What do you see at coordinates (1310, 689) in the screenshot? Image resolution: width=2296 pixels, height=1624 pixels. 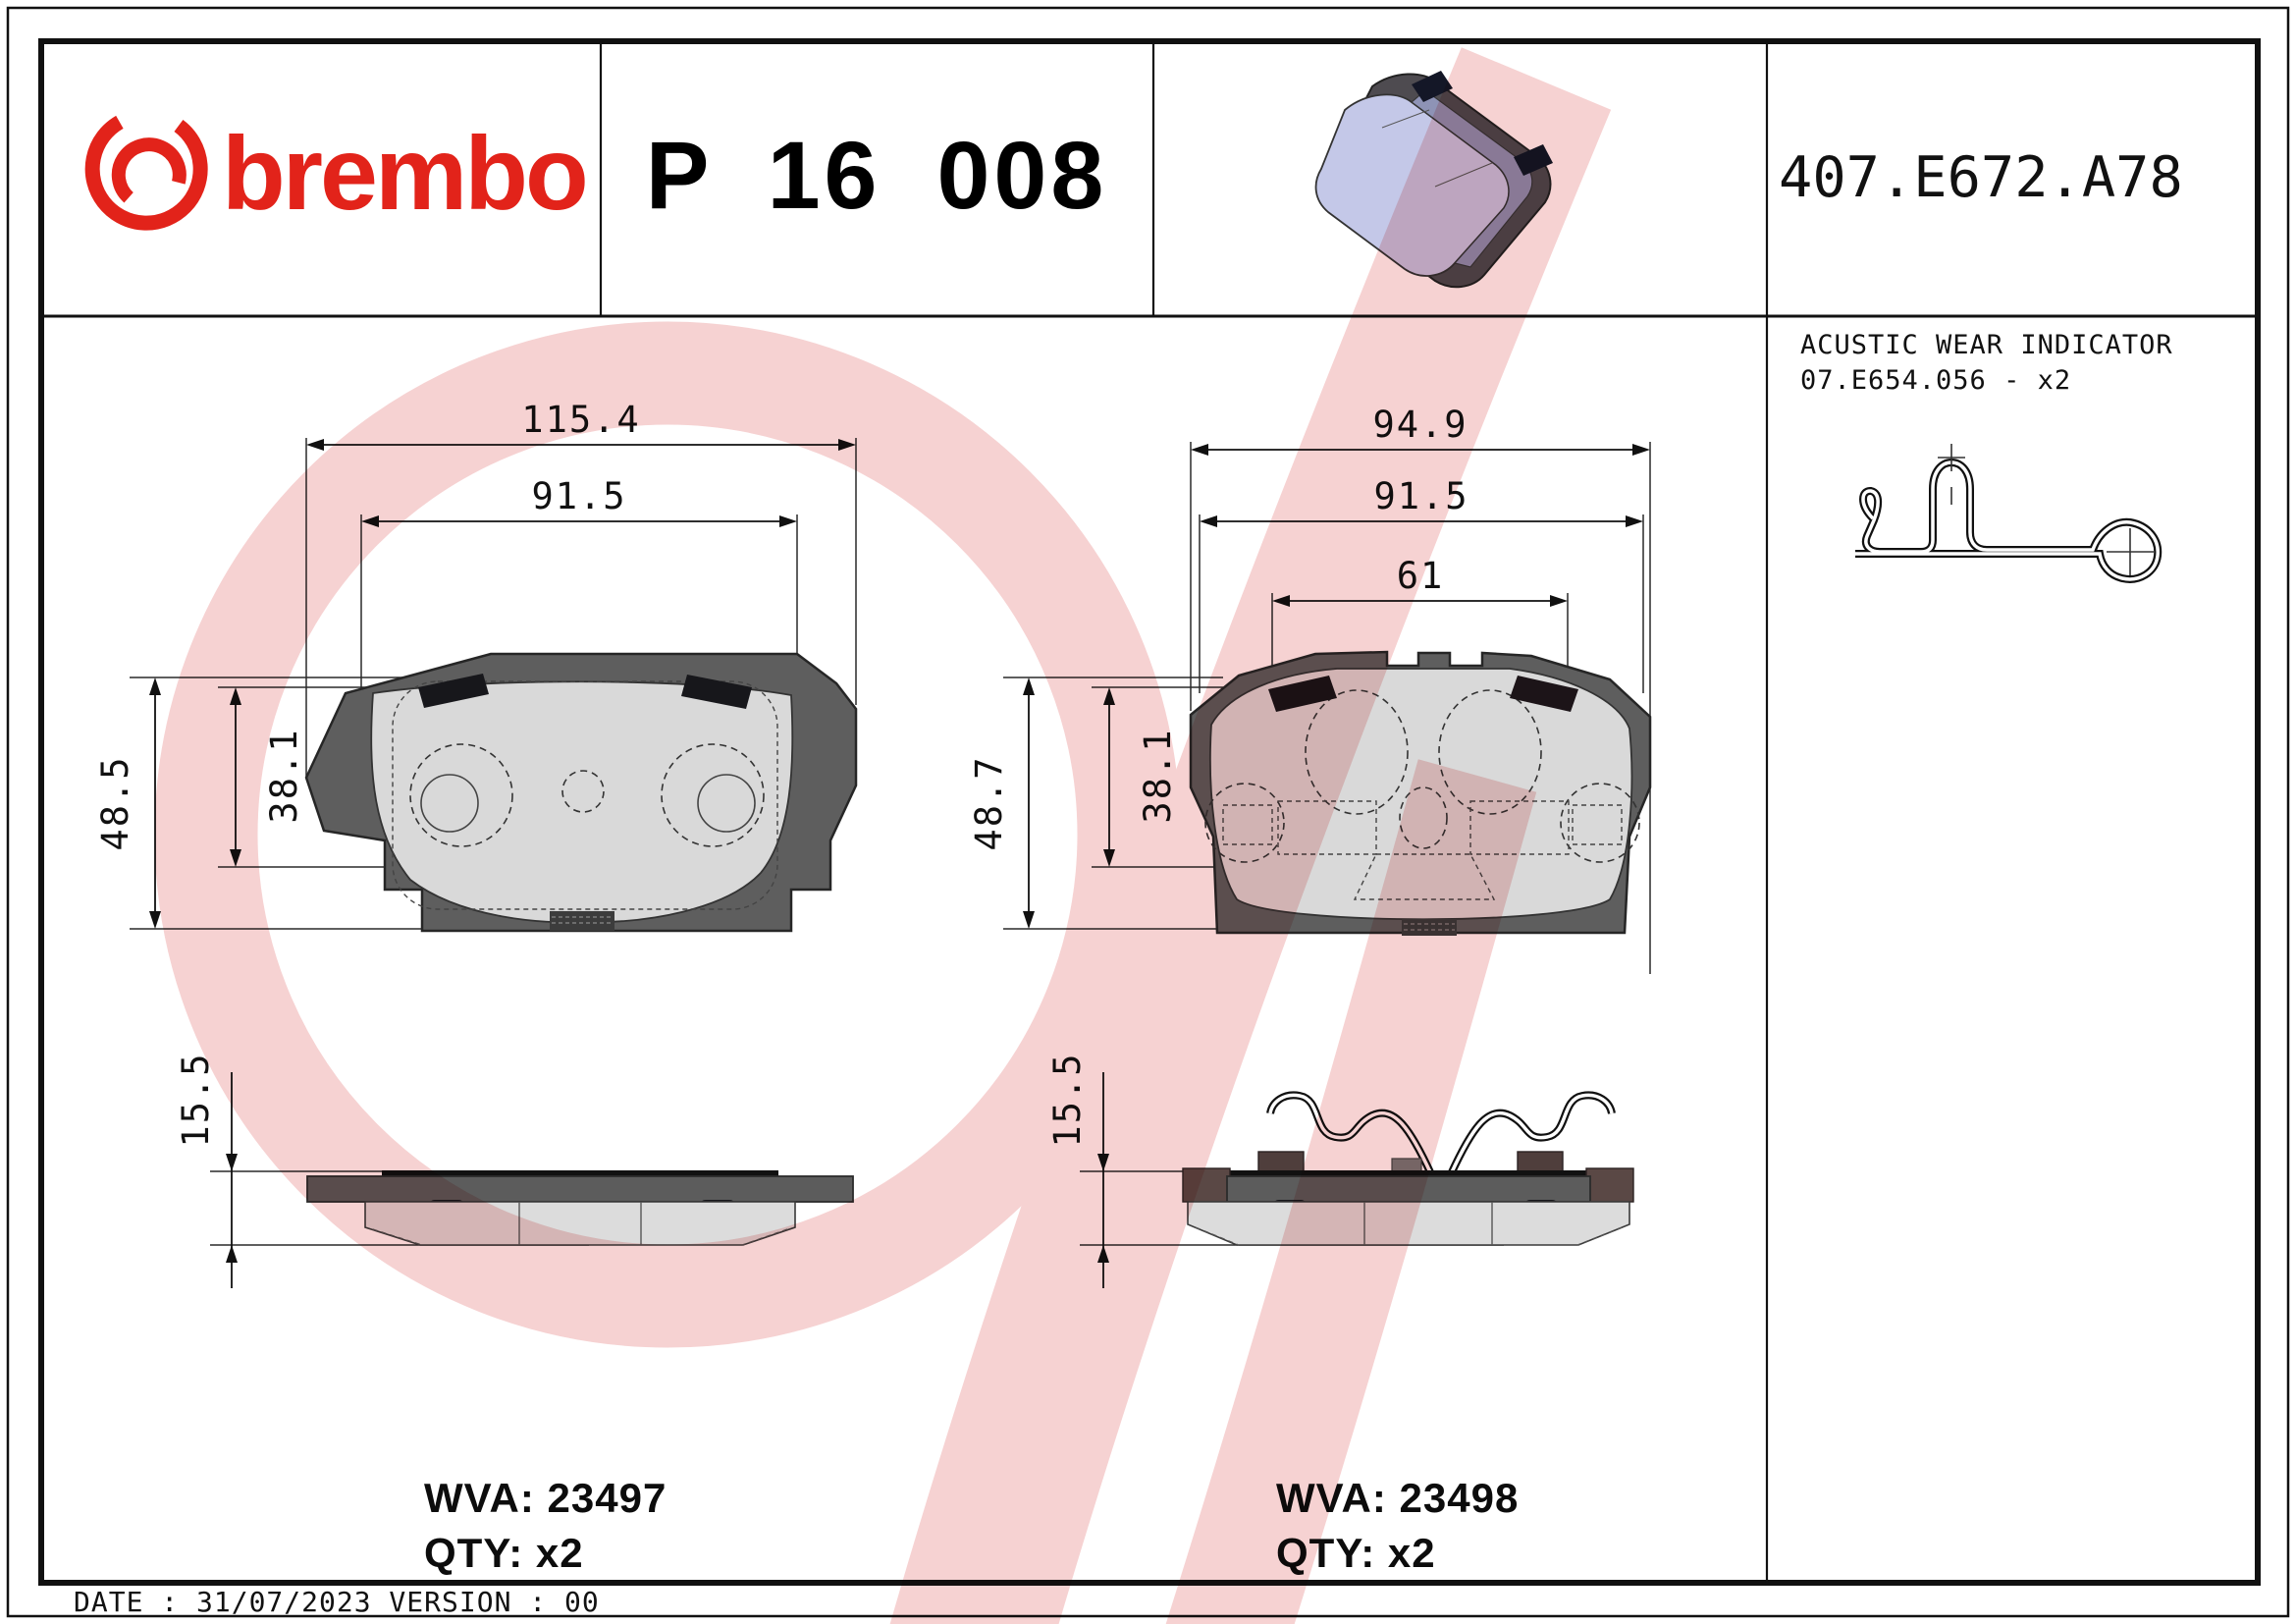 I see `right-pad-front-view: 94.9 91.5 61 48.7 38.1` at bounding box center [1310, 689].